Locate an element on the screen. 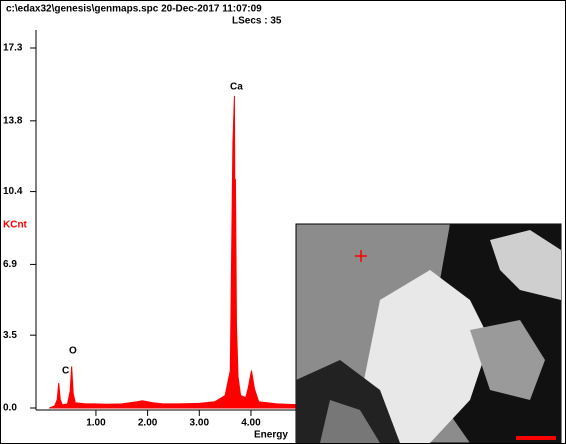 Image resolution: width=566 pixels, height=444 pixels. peak-label: O is located at coordinates (73, 351).